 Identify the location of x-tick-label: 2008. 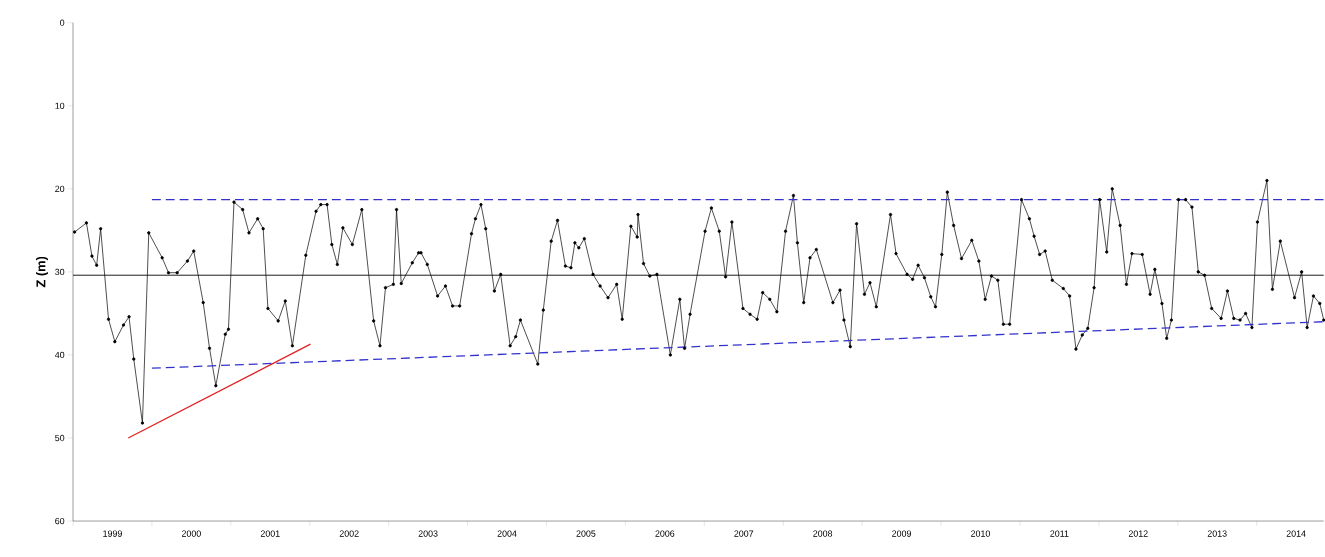
(823, 533).